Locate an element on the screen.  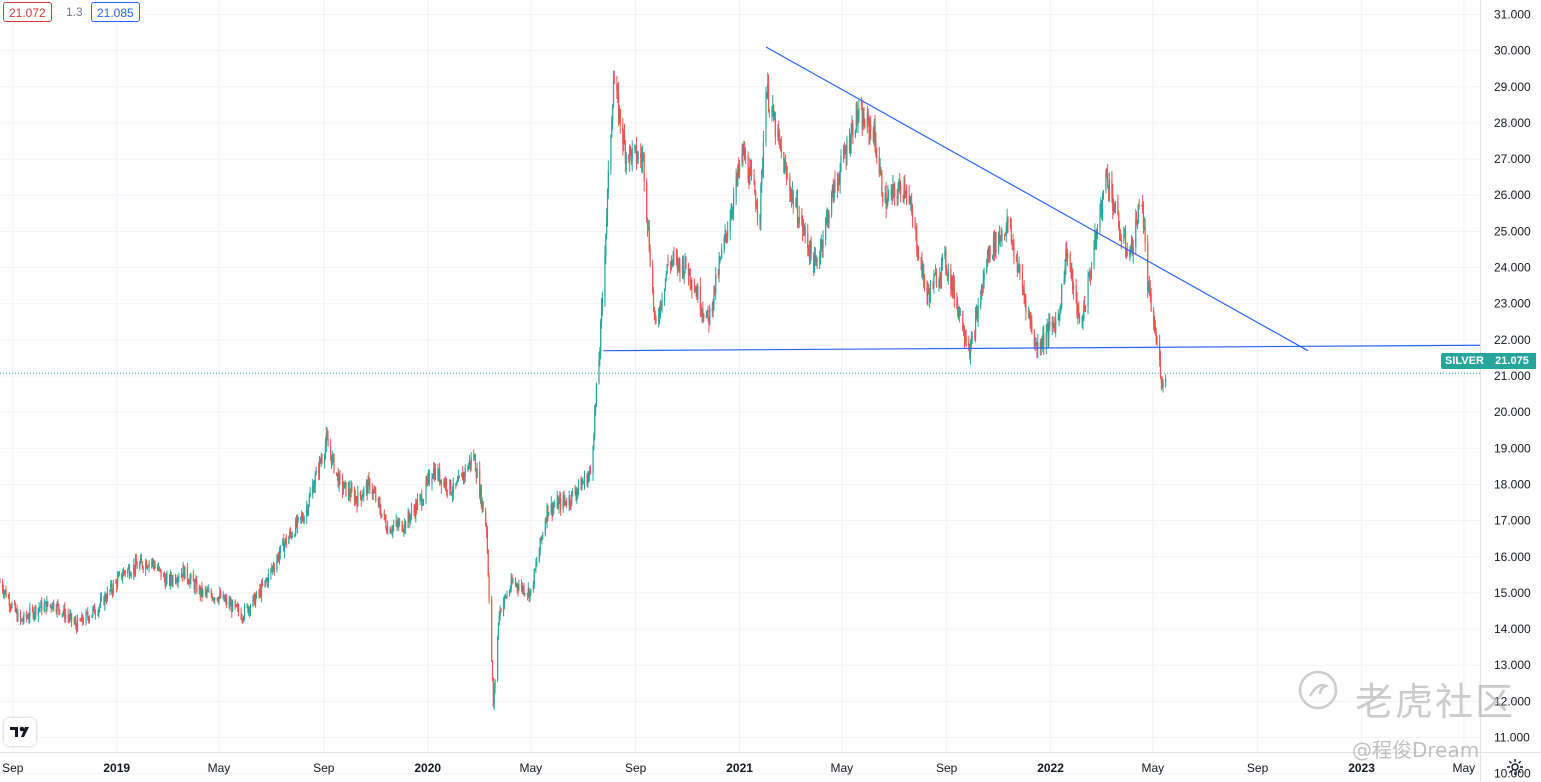
price-tick-label: 17.000 is located at coordinates (1512, 521).